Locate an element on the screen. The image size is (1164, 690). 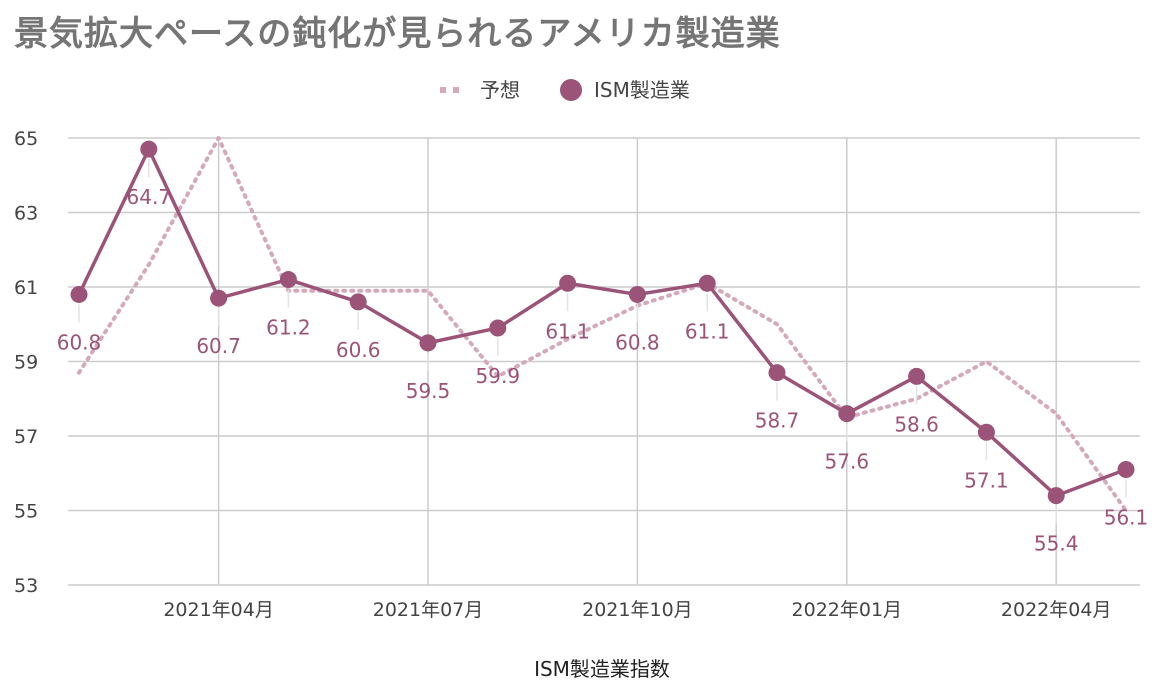
data-label: 60.6 is located at coordinates (358, 350).